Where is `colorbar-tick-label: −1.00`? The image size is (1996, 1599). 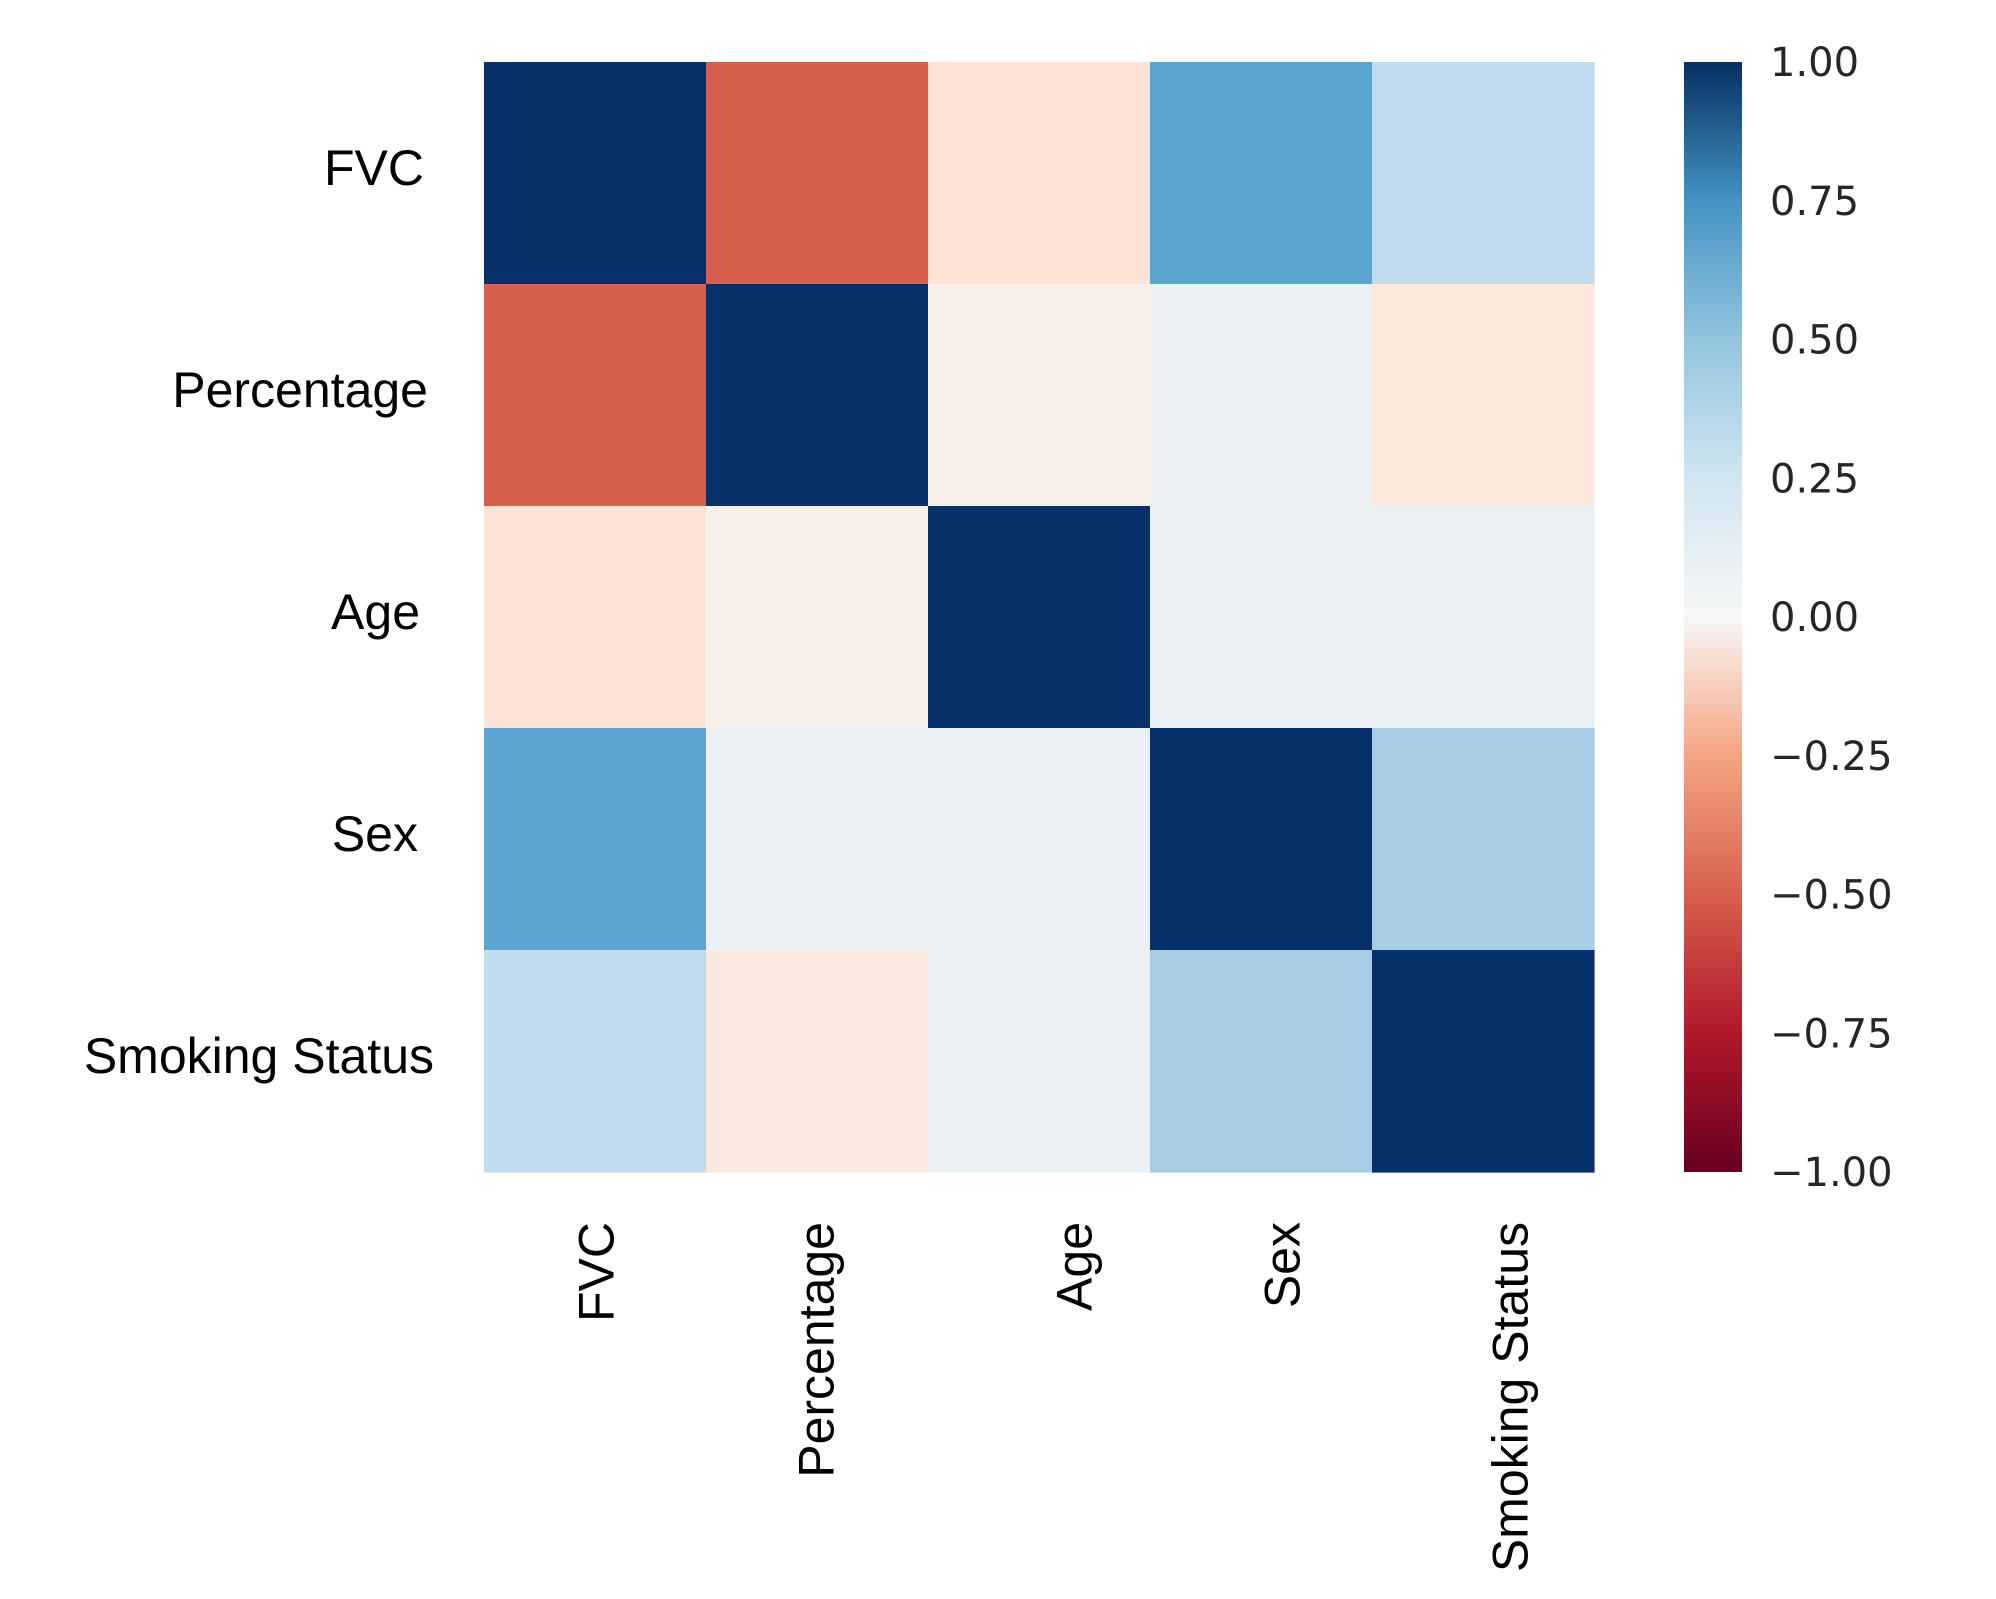
colorbar-tick-label: −1.00 is located at coordinates (1831, 1173).